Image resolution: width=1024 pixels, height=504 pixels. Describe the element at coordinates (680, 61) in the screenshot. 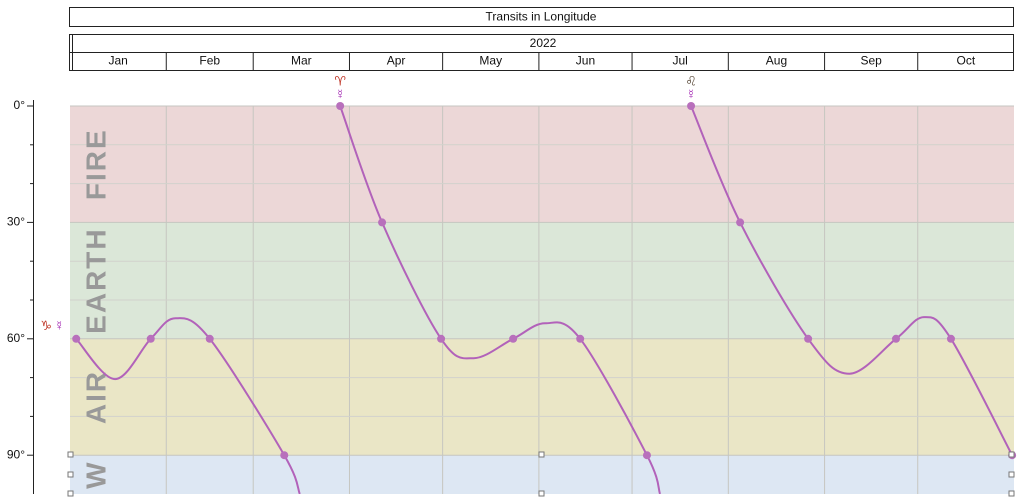

I see `month-label: Jul` at that location.